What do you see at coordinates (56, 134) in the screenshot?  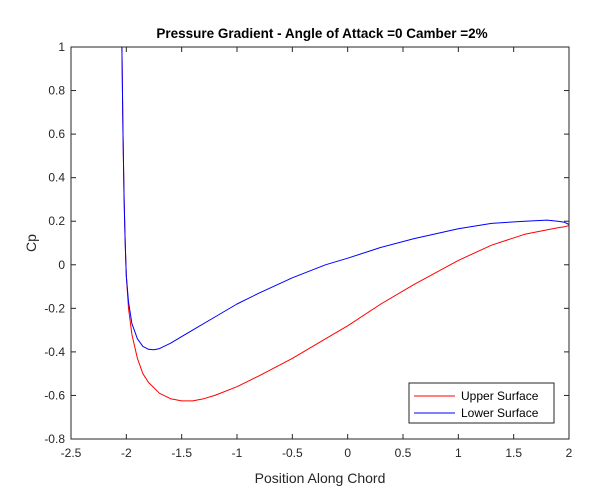 I see `y-tick-label: 0.6` at bounding box center [56, 134].